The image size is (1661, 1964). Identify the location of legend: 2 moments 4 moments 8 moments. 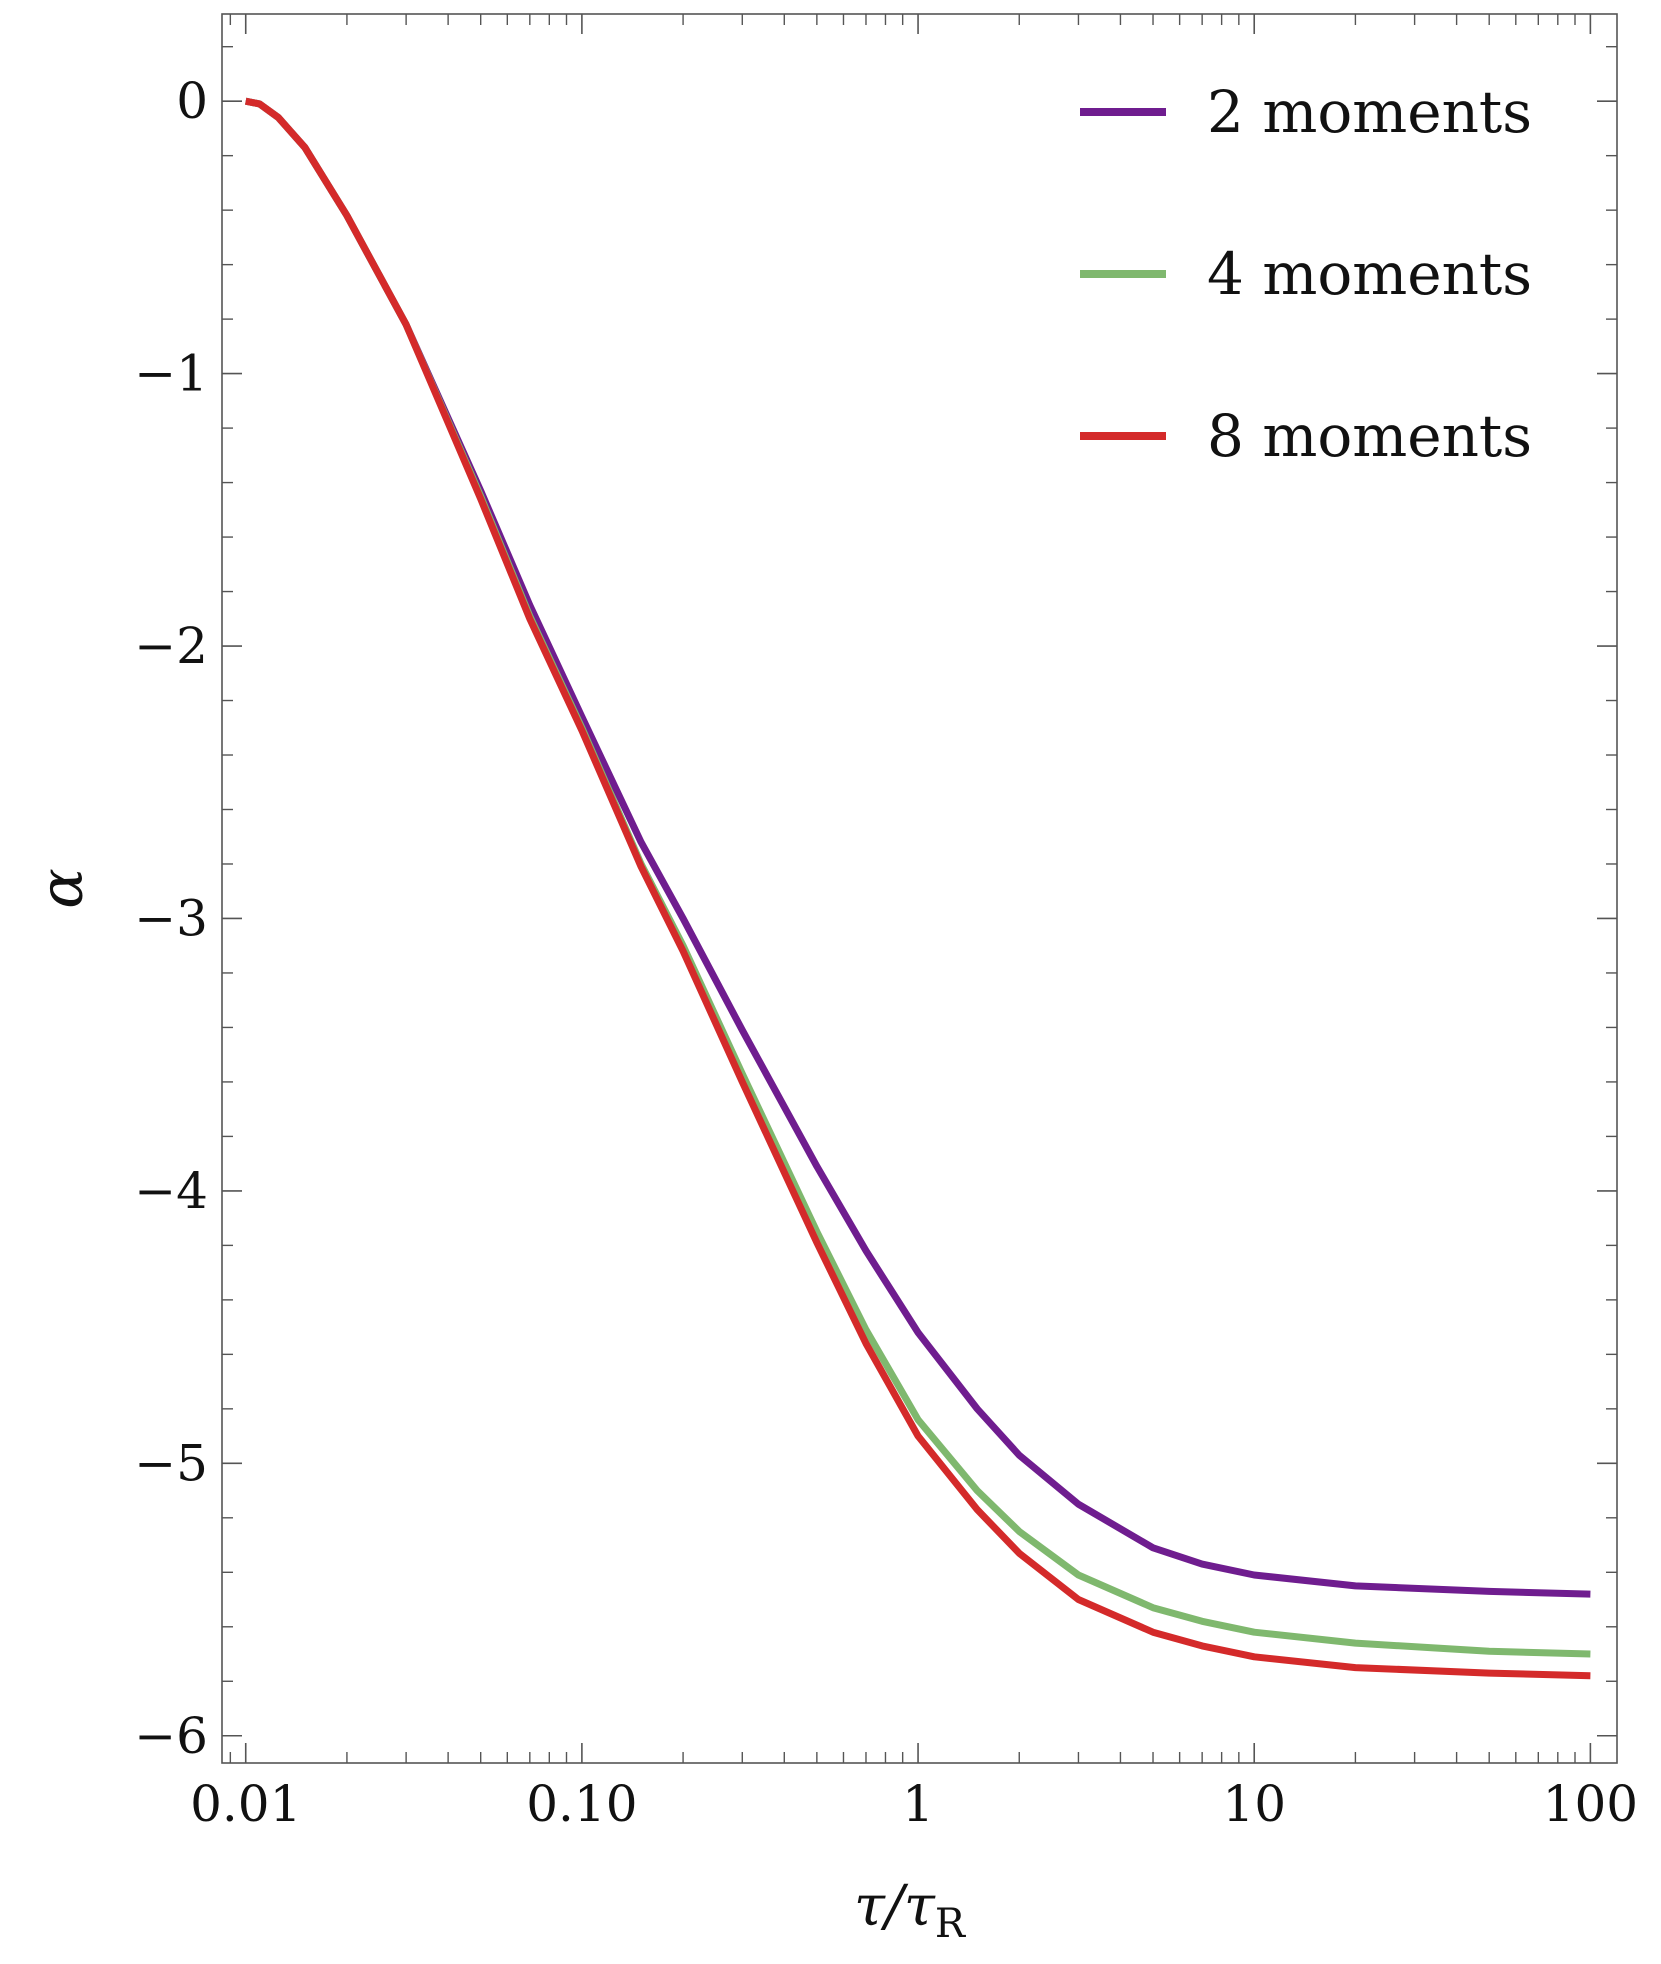
(1306, 274).